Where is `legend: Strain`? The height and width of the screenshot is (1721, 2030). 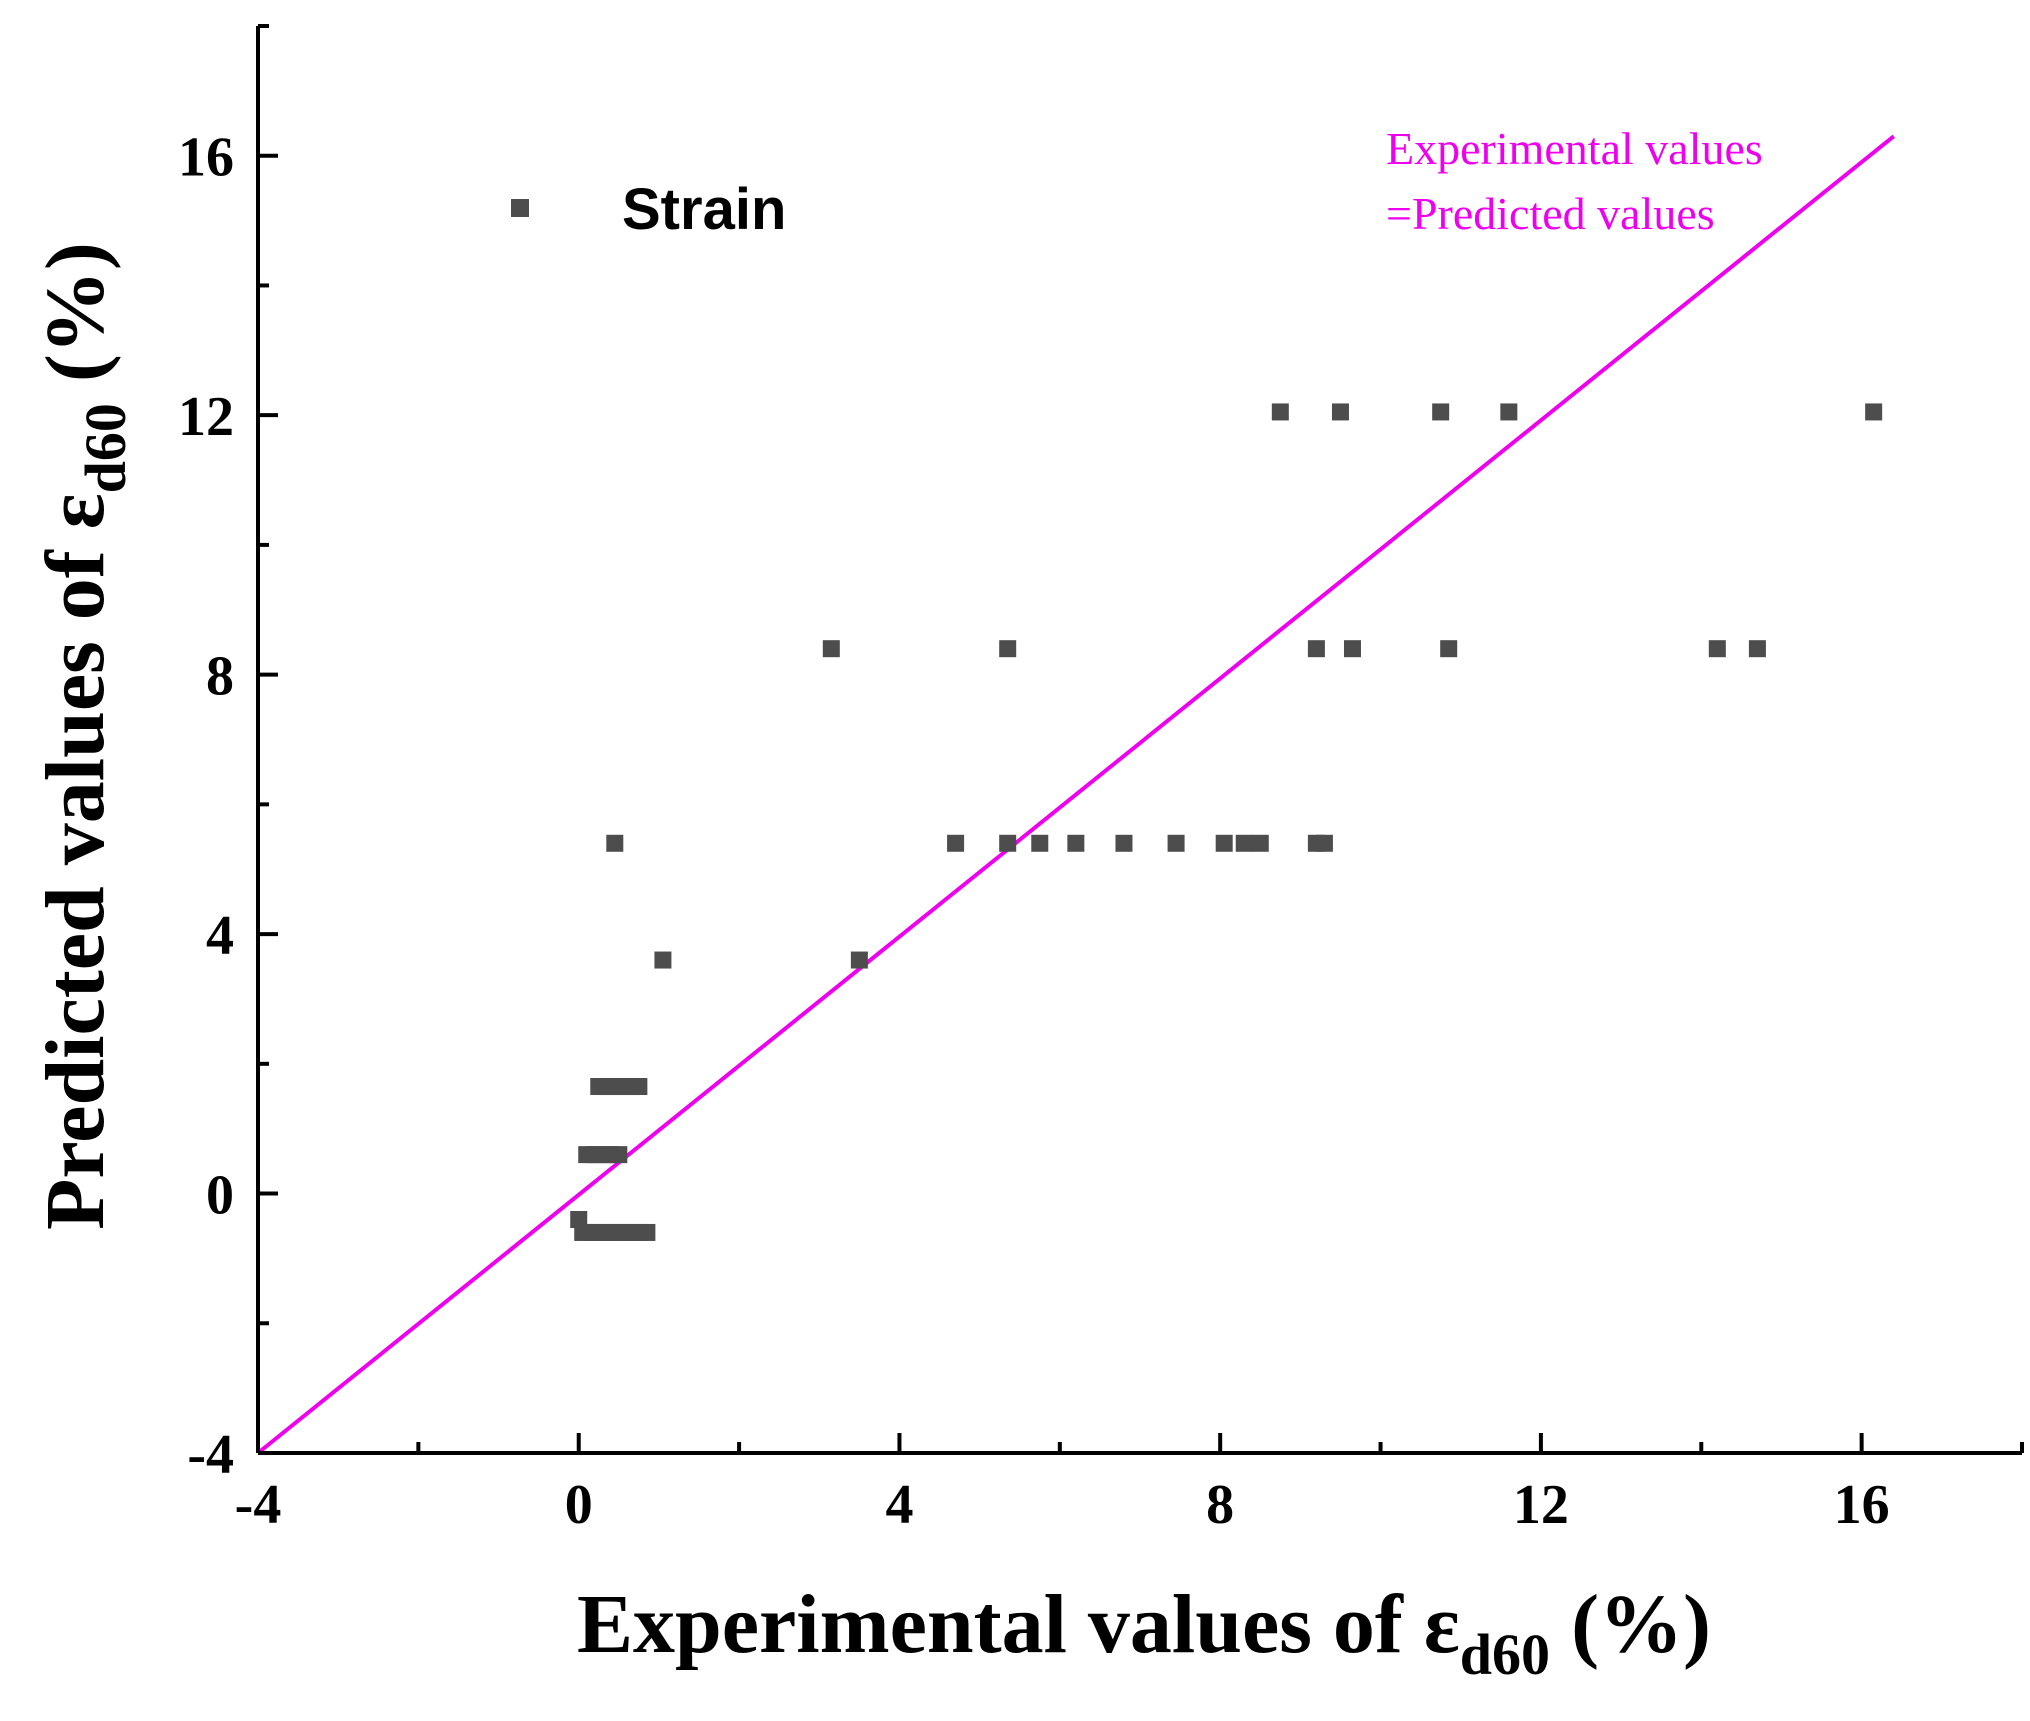 legend: Strain is located at coordinates (648, 209).